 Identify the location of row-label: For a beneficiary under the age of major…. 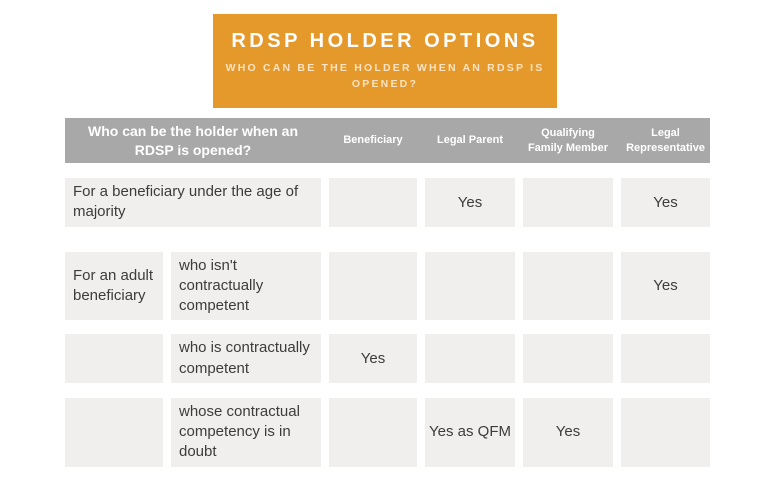
(193, 202).